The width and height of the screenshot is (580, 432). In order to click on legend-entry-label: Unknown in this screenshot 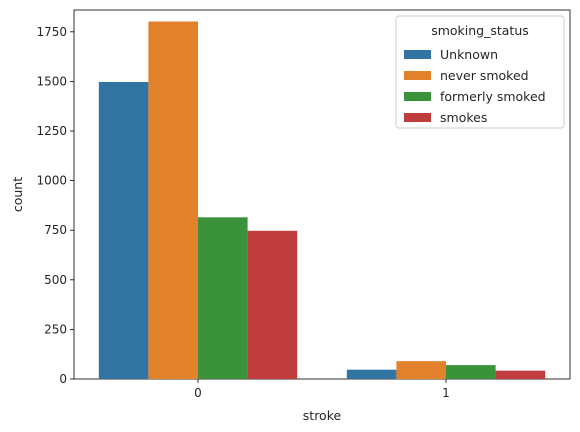, I will do `click(469, 54)`.